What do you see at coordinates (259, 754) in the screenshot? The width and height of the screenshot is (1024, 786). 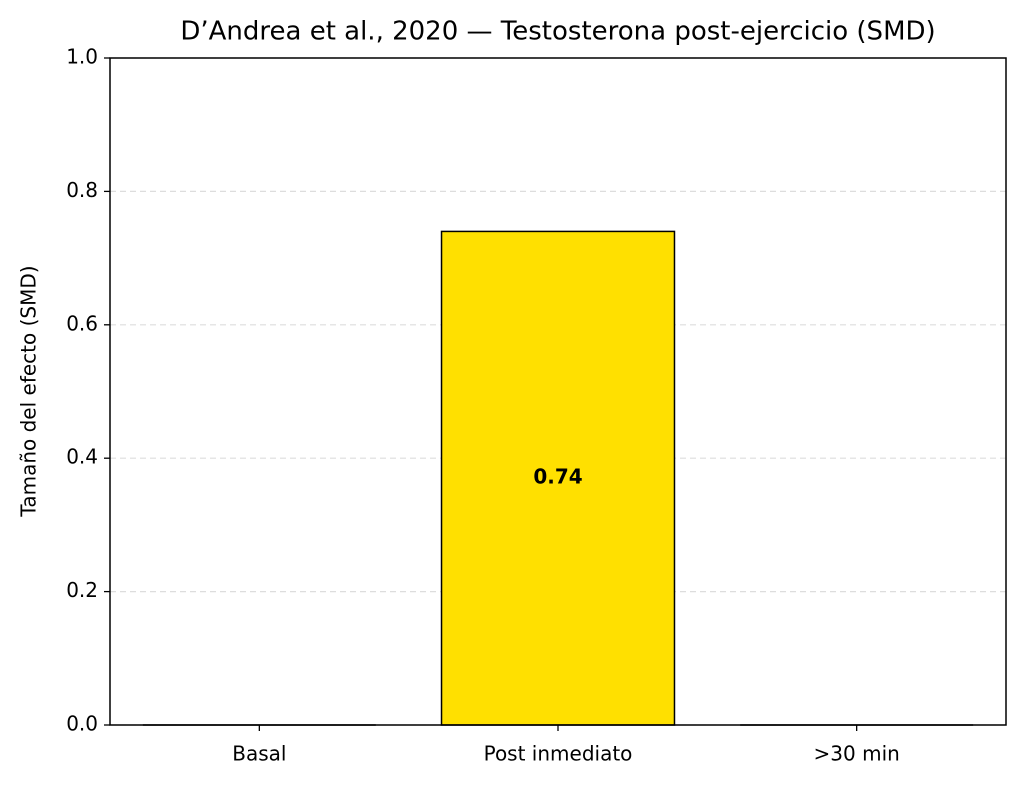 I see `x-tick-label: Basal` at bounding box center [259, 754].